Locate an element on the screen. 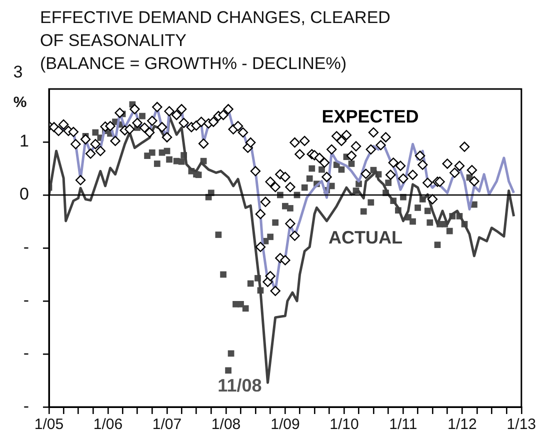 The width and height of the screenshot is (538, 439). series-label: EXPECTED is located at coordinates (370, 116).